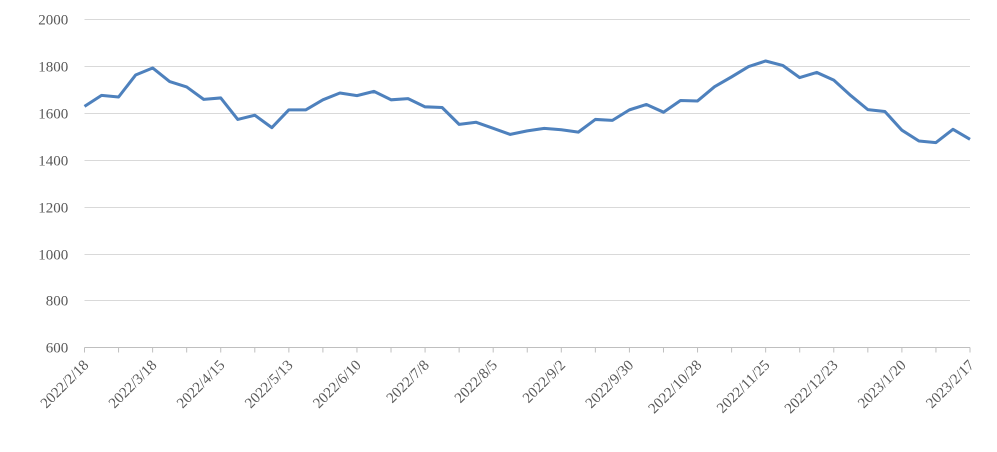  Describe the element at coordinates (57, 302) in the screenshot. I see `svg-text: 800` at that location.